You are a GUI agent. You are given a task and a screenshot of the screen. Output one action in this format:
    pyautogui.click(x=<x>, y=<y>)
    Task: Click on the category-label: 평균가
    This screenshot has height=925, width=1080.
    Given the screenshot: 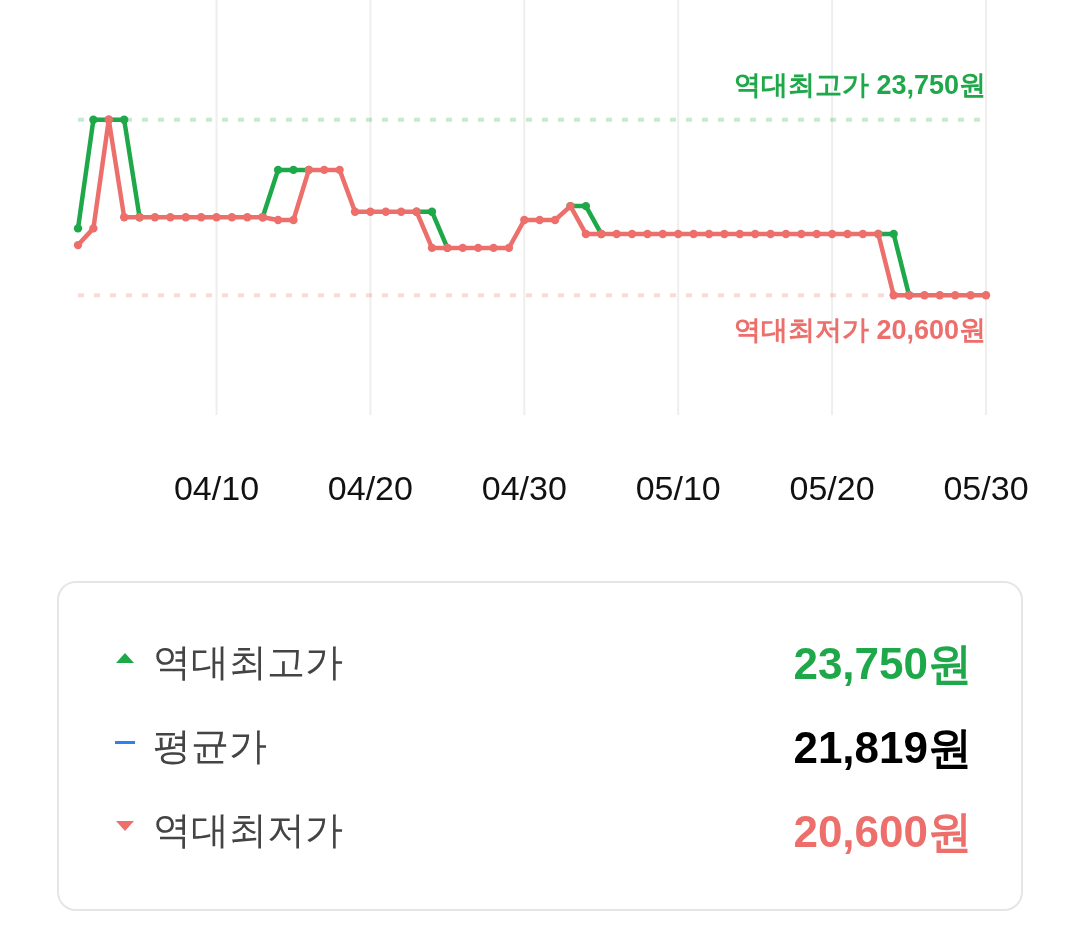 What is the action you would take?
    pyautogui.click(x=210, y=746)
    